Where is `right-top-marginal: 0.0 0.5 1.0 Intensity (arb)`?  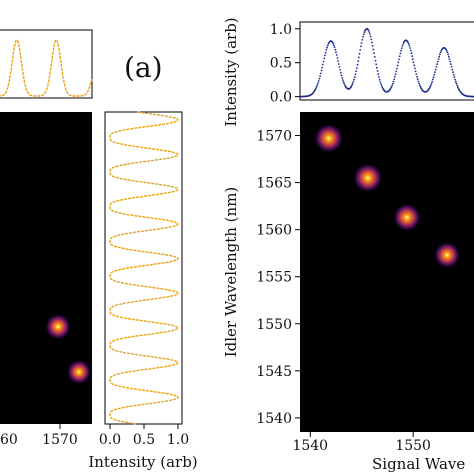 right-top-marginal: 0.0 0.5 1.0 Intensity (arb) is located at coordinates (348, 72).